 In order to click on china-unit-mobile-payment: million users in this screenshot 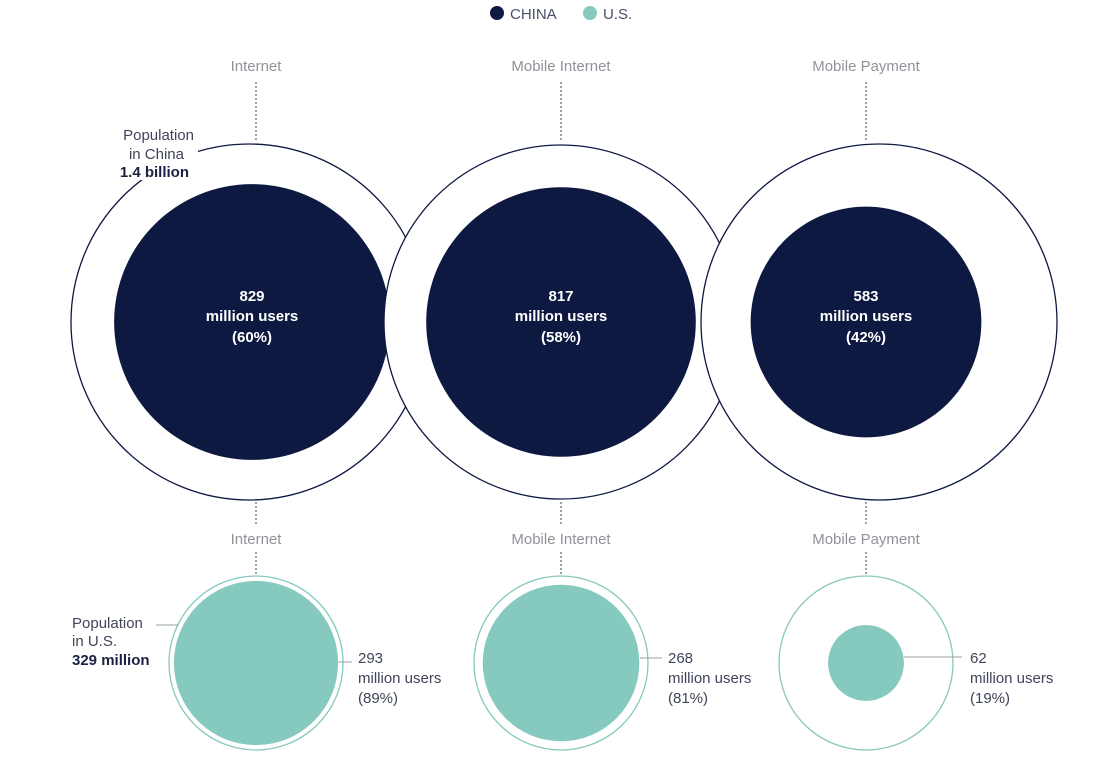, I will do `click(866, 316)`.